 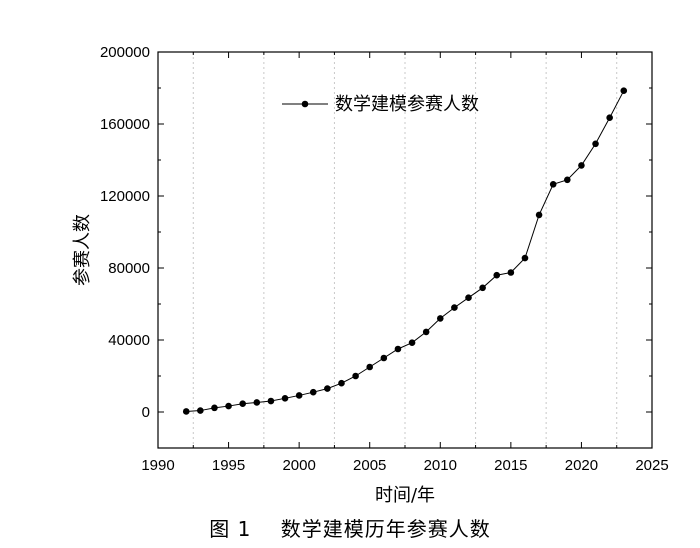 What do you see at coordinates (157, 465) in the screenshot?
I see `x-tick-label: 1990` at bounding box center [157, 465].